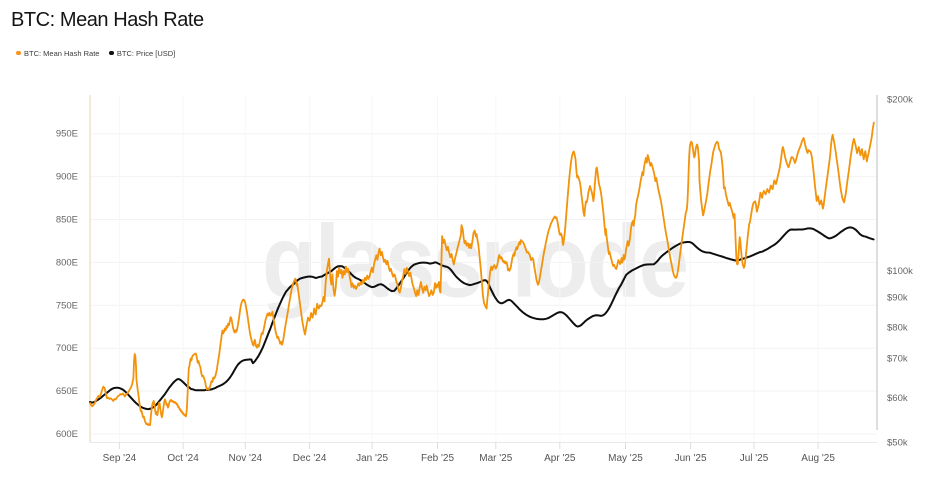 The image size is (941, 494). Describe the element at coordinates (495, 458) in the screenshot. I see `svg-text: Mar '25` at that location.